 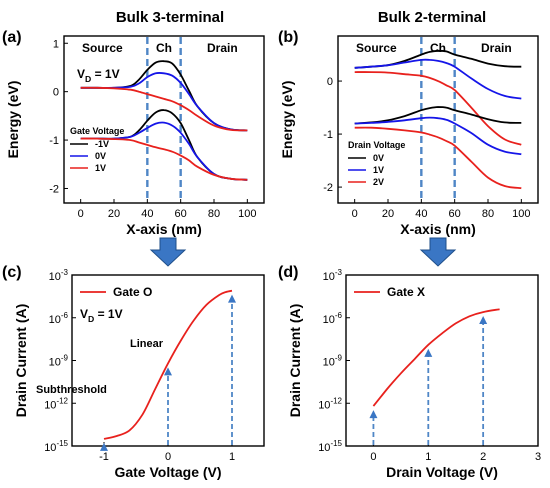 I want to click on panel-label-a: (a), so click(x=12, y=37).